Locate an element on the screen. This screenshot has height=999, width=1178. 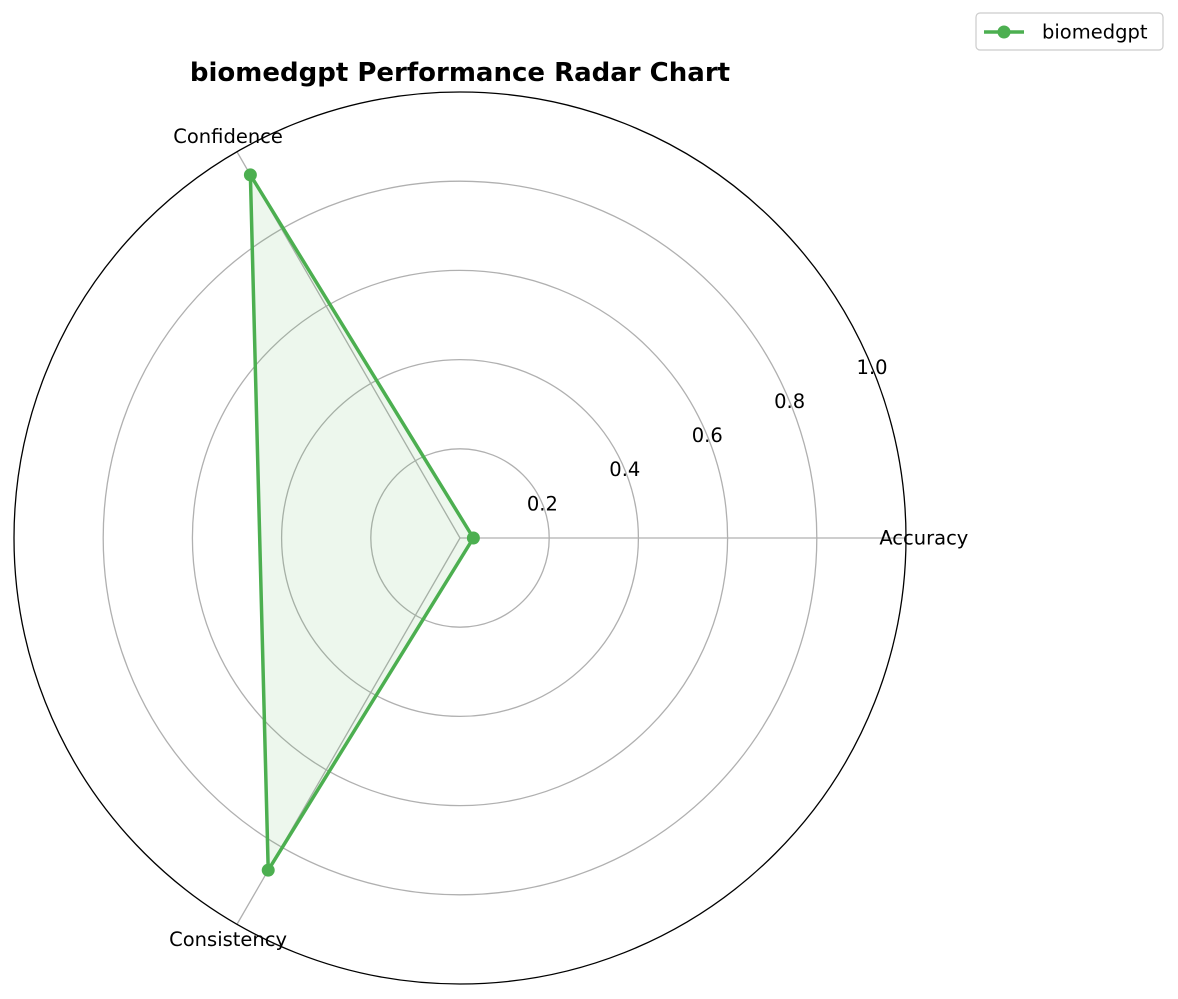
legend-marker is located at coordinates (1004, 32).